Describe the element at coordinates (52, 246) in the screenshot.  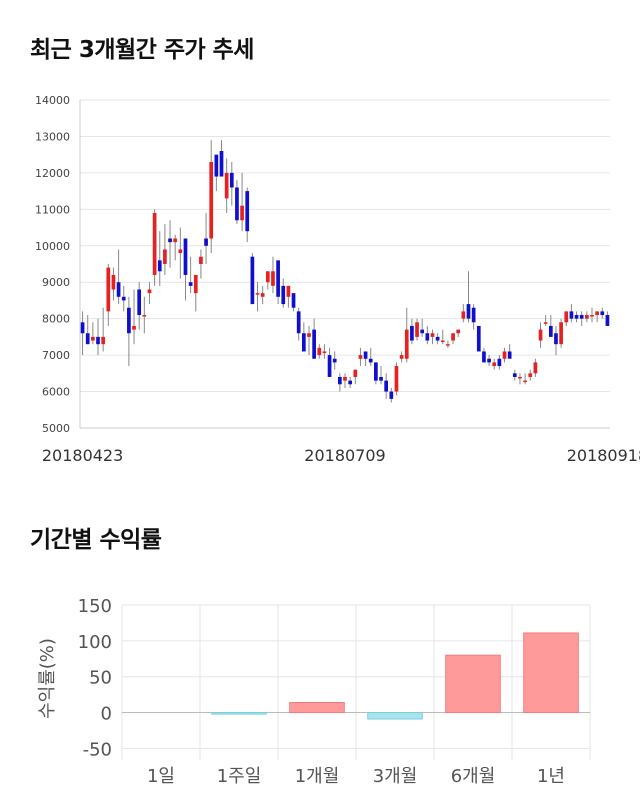
I see `y-tick-label: 10000` at that location.